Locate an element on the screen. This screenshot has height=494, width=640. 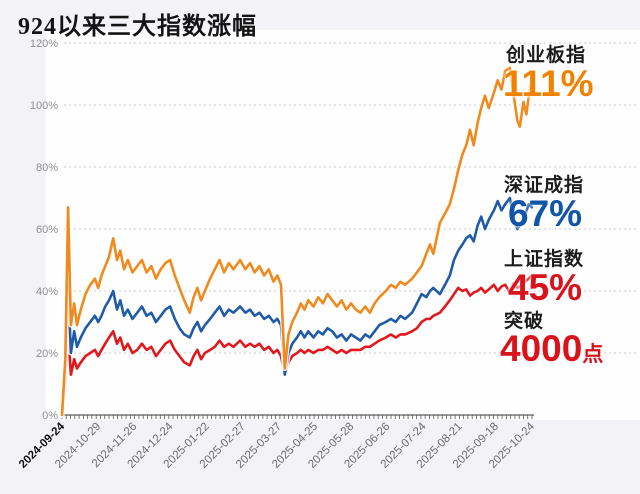
y-axis-tick-label: 80% is located at coordinates (47, 168).